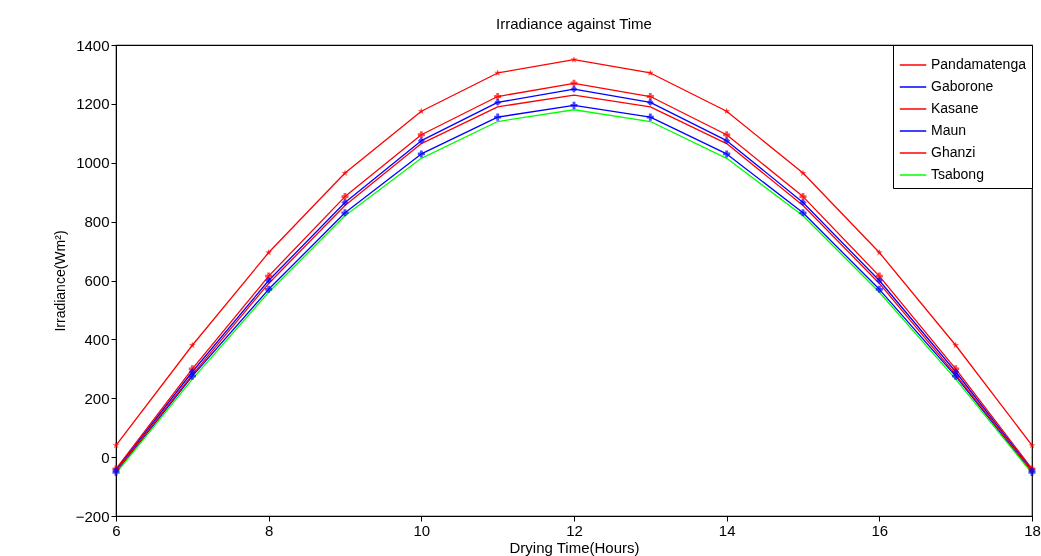 The width and height of the screenshot is (1041, 556). I want to click on y-tick-label: 800, so click(97, 222).